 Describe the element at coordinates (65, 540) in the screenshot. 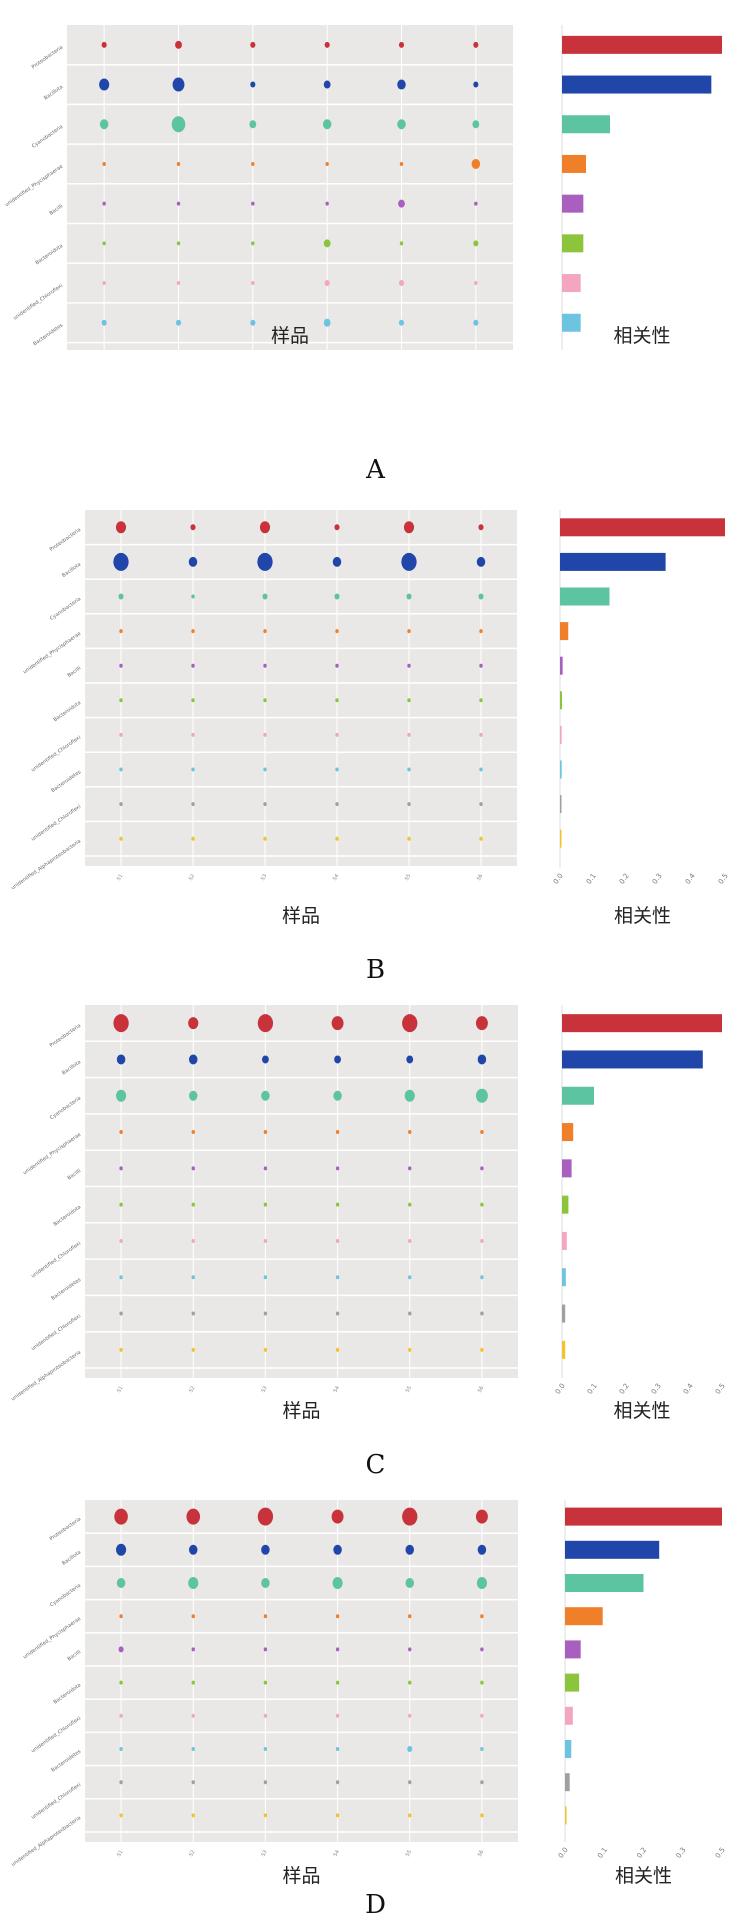

I see `category-label: Proteobacteria` at that location.